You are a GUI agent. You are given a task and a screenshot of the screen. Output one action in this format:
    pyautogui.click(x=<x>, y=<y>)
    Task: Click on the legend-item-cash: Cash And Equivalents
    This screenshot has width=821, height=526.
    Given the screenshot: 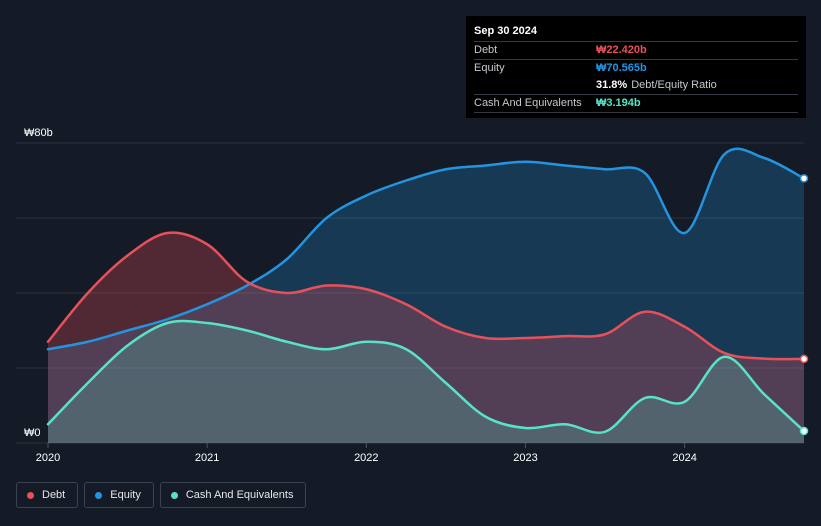 What is the action you would take?
    pyautogui.click(x=233, y=495)
    